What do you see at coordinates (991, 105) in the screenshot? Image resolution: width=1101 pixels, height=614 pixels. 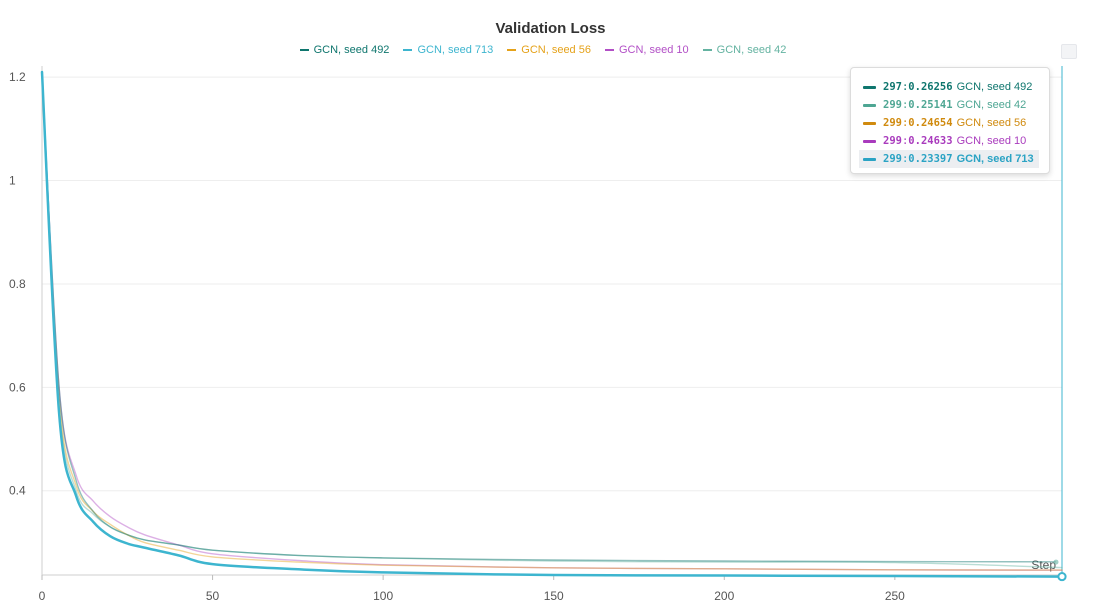 I see `tooltip-series-name: GCN, seed 42` at bounding box center [991, 105].